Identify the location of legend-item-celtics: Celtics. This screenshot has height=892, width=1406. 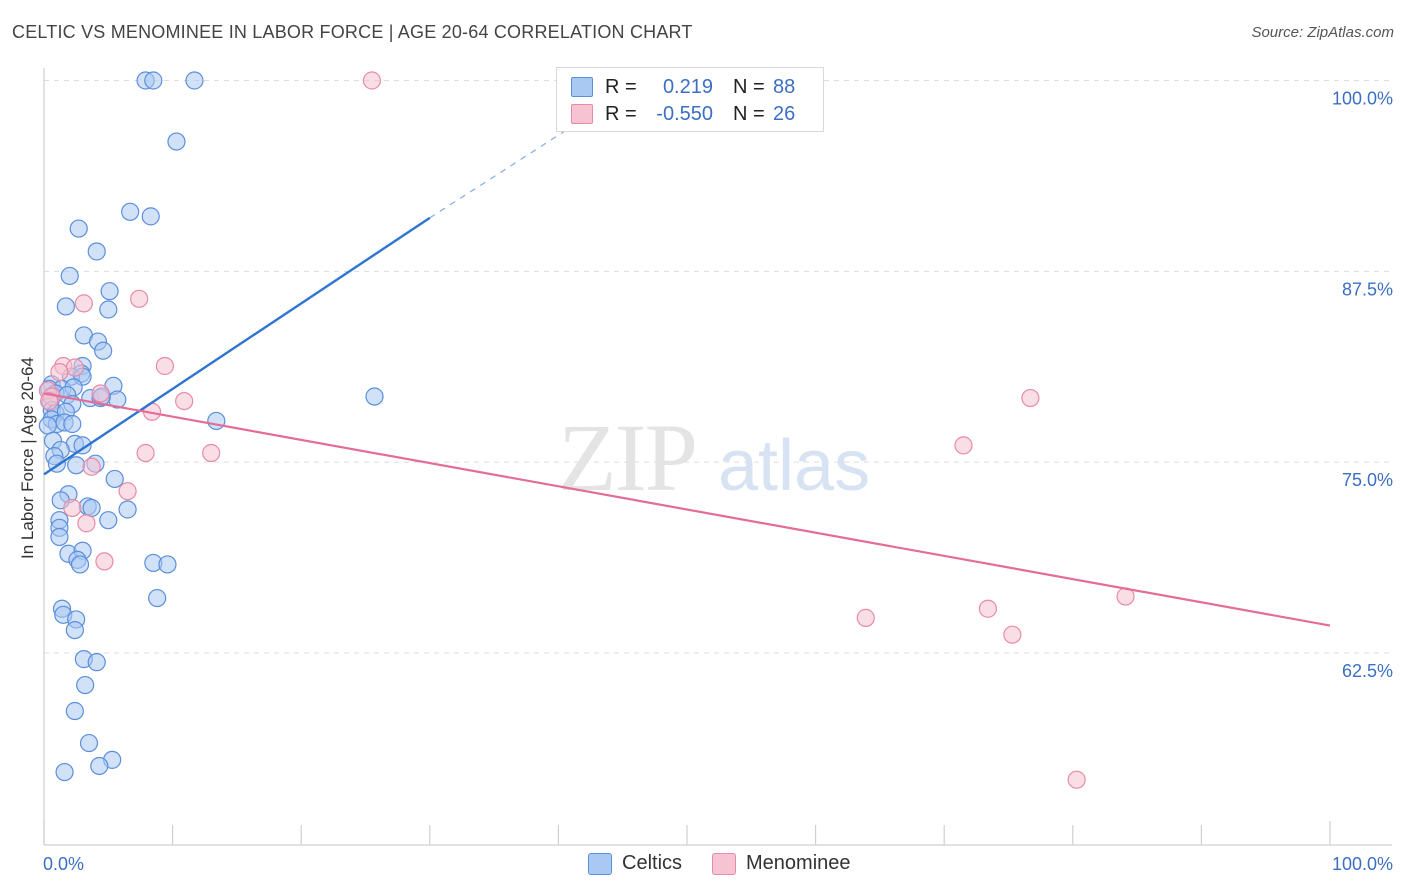
(635, 863).